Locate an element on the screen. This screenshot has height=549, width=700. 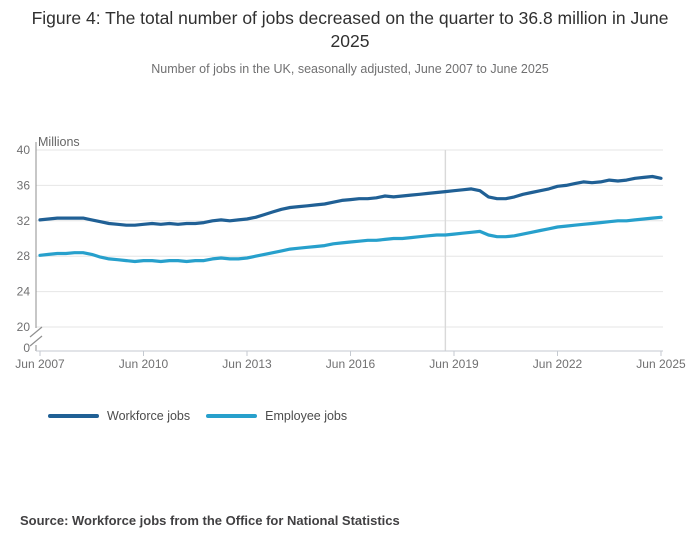
legend-label-workforce-jobs: Workforce jobs is located at coordinates (149, 416).